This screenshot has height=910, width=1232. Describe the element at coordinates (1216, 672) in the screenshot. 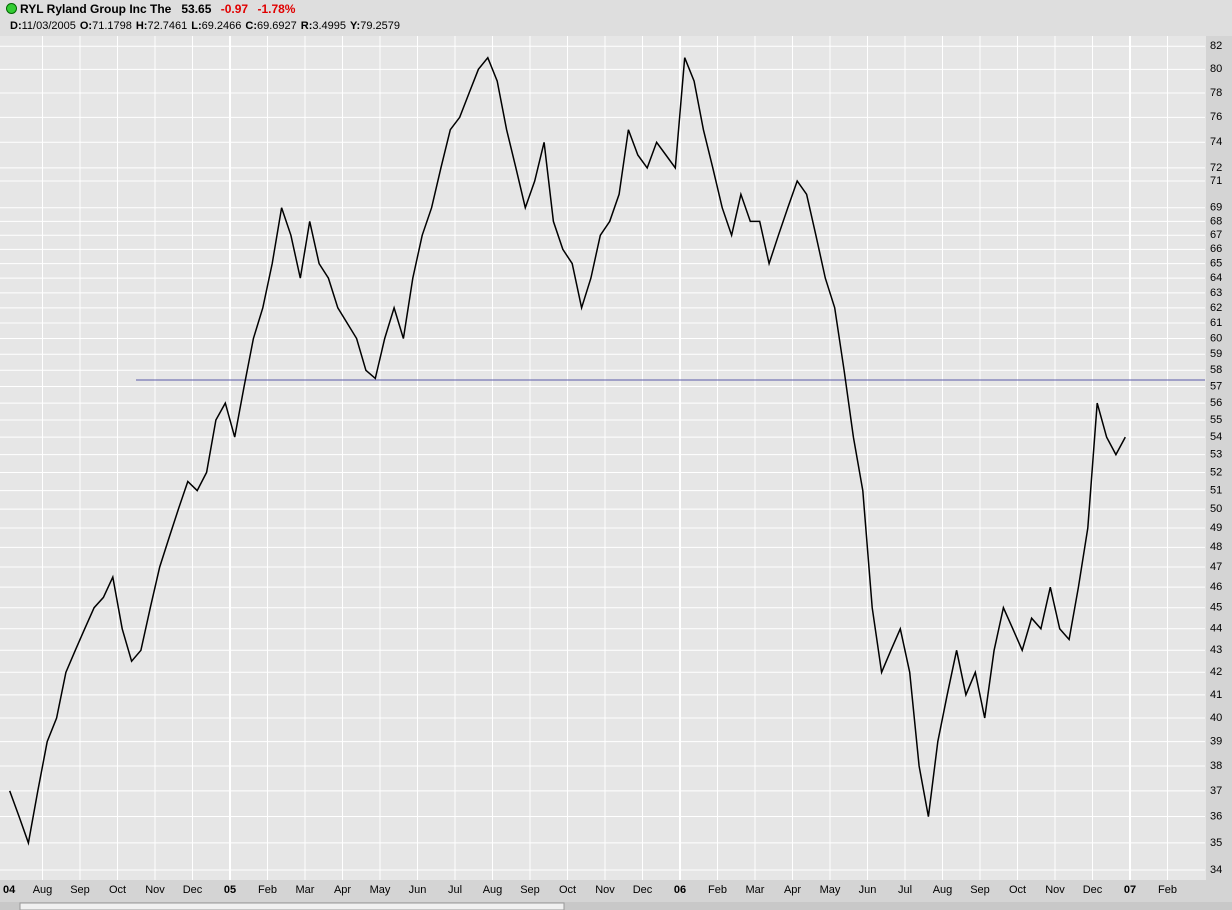

I see `y-tick-label: 42` at that location.